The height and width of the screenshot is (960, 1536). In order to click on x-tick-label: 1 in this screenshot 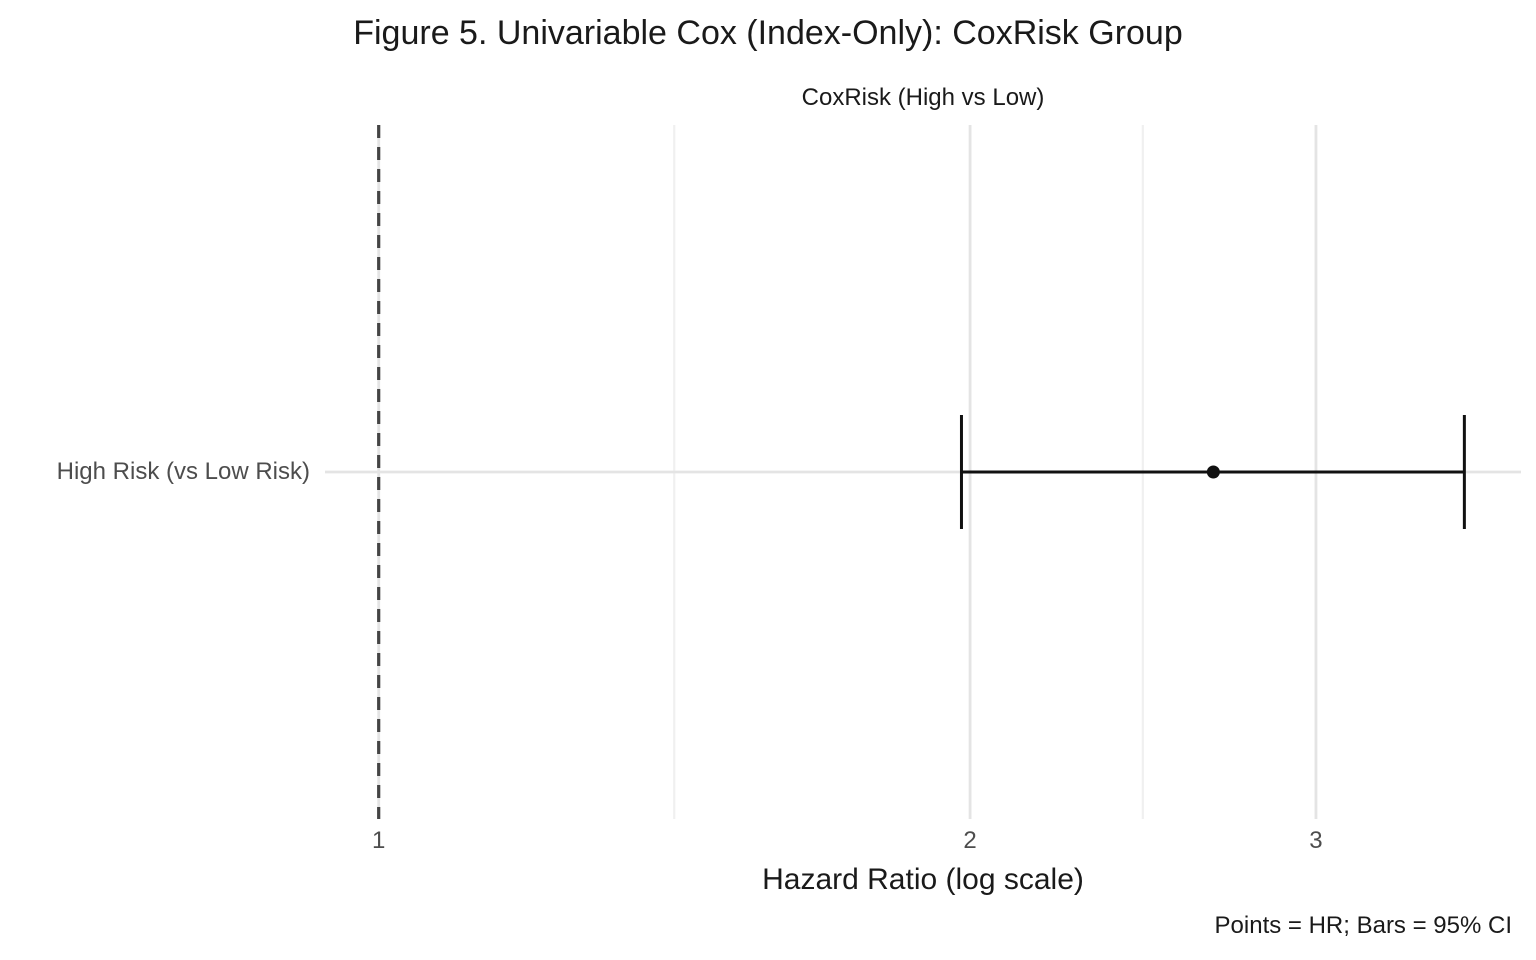, I will do `click(379, 840)`.